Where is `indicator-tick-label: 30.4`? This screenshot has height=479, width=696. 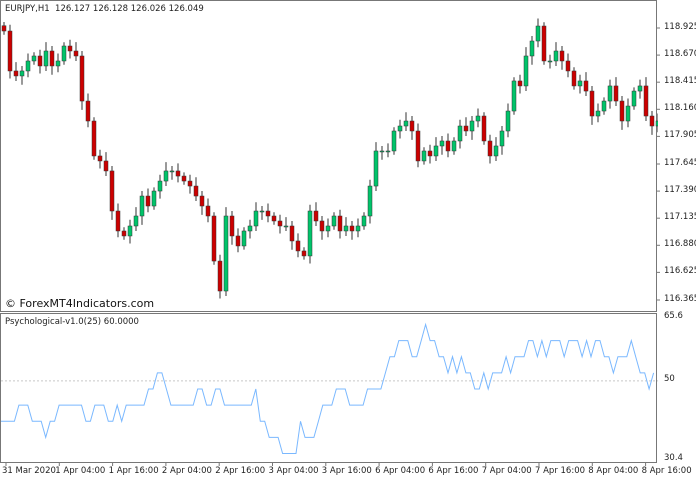 indicator-tick-label: 30.4 is located at coordinates (673, 458).